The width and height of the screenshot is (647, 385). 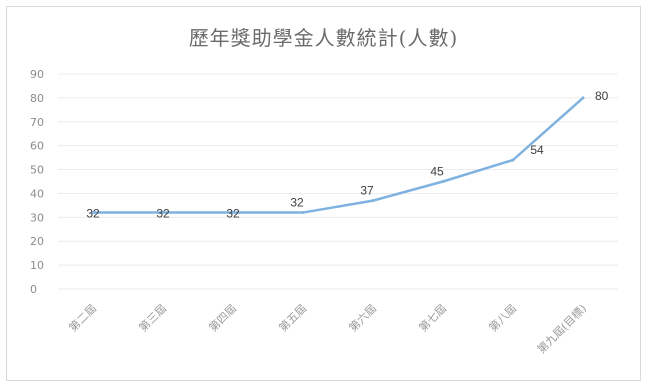 What do you see at coordinates (37, 217) in the screenshot?
I see `y-tick-label: 30` at bounding box center [37, 217].